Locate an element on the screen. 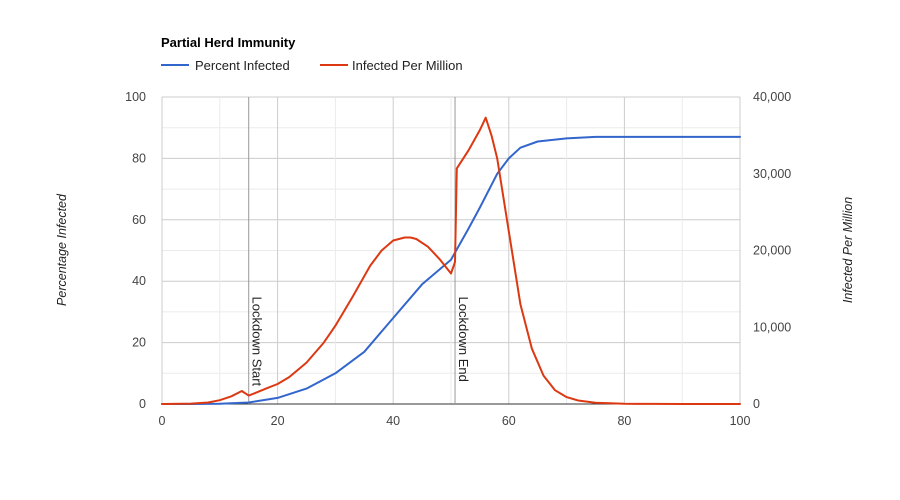 This screenshot has height=500, width=900. y-tick-label: 80 is located at coordinates (139, 158).